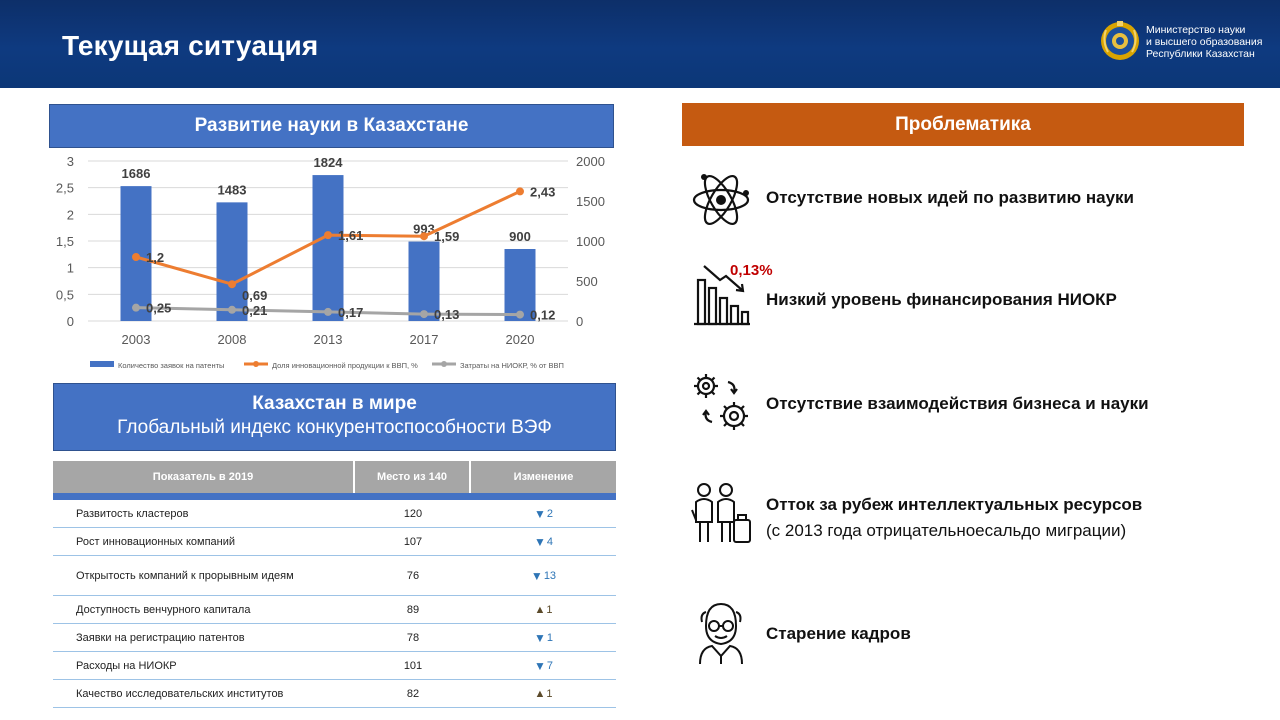  I want to click on problem-text: Отсутствие новых идей по развитию науки, so click(950, 197).